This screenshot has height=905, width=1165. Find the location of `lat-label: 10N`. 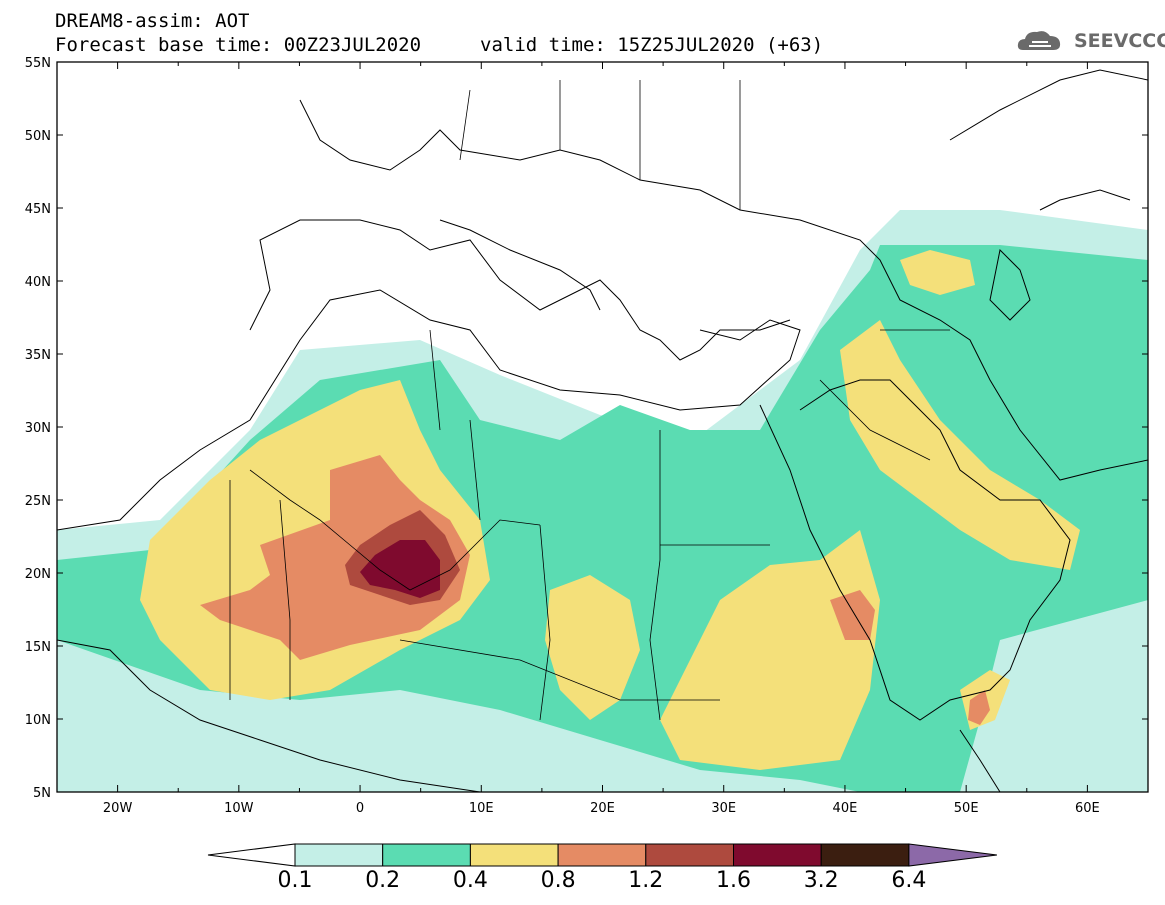

lat-label: 10N is located at coordinates (38, 720).